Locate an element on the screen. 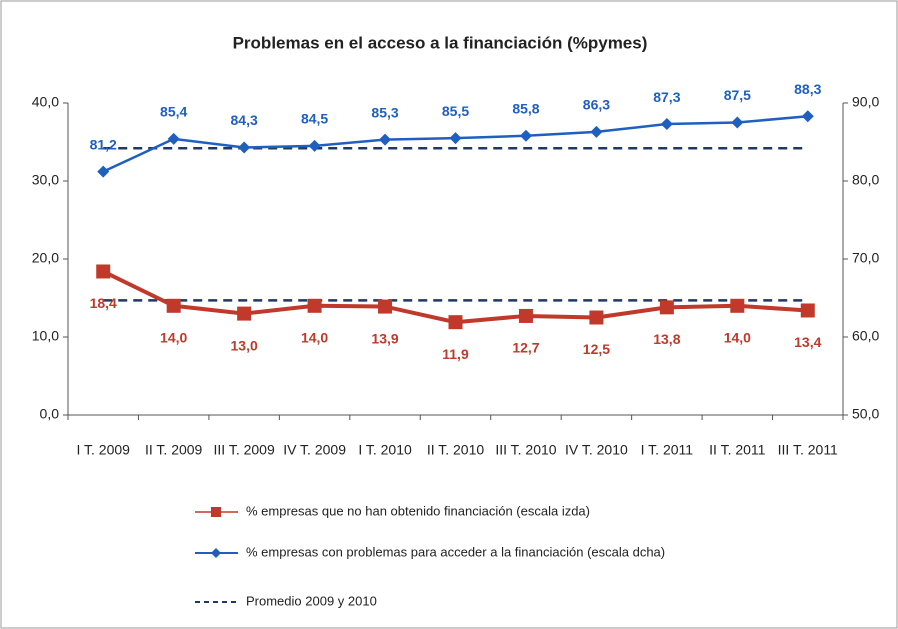 The height and width of the screenshot is (629, 898). data-label: 13,0 is located at coordinates (244, 345).